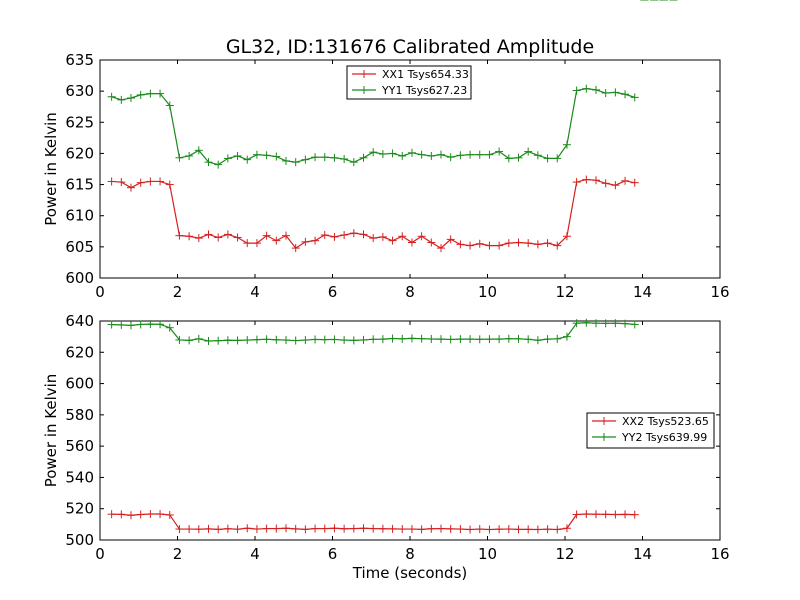 This screenshot has width=800, height=600. I want to click on x-tick-label: 8, so click(410, 554).